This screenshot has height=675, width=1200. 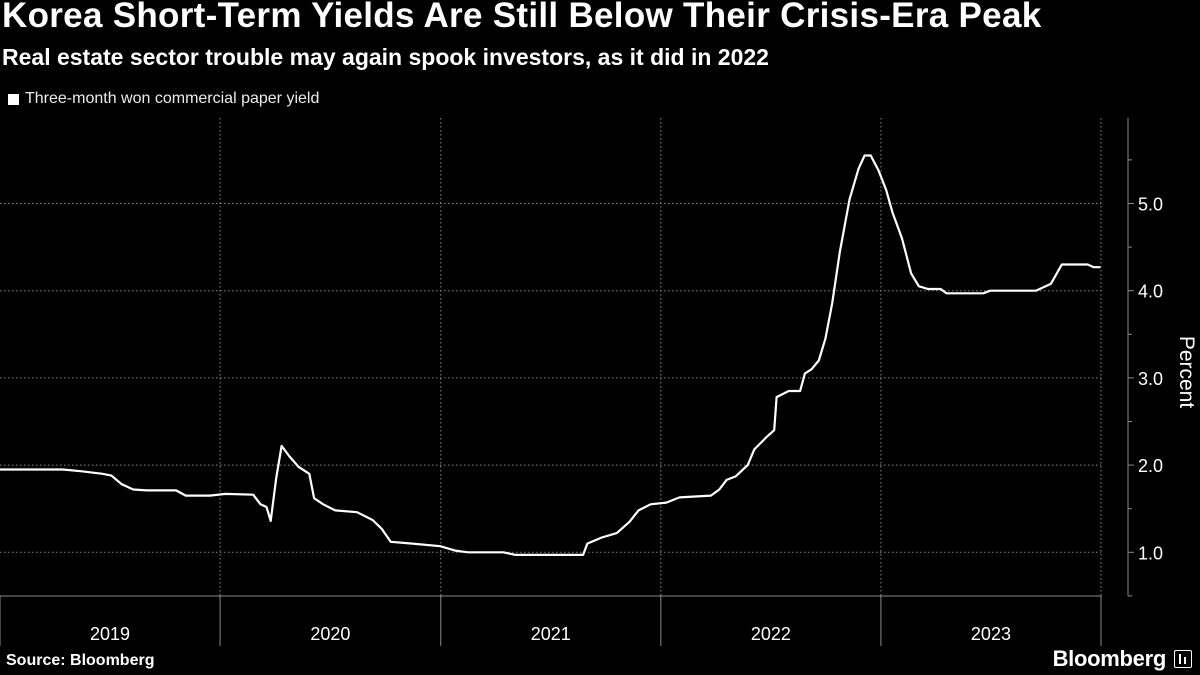 I want to click on x-tick-label: 2020, so click(x=330, y=634).